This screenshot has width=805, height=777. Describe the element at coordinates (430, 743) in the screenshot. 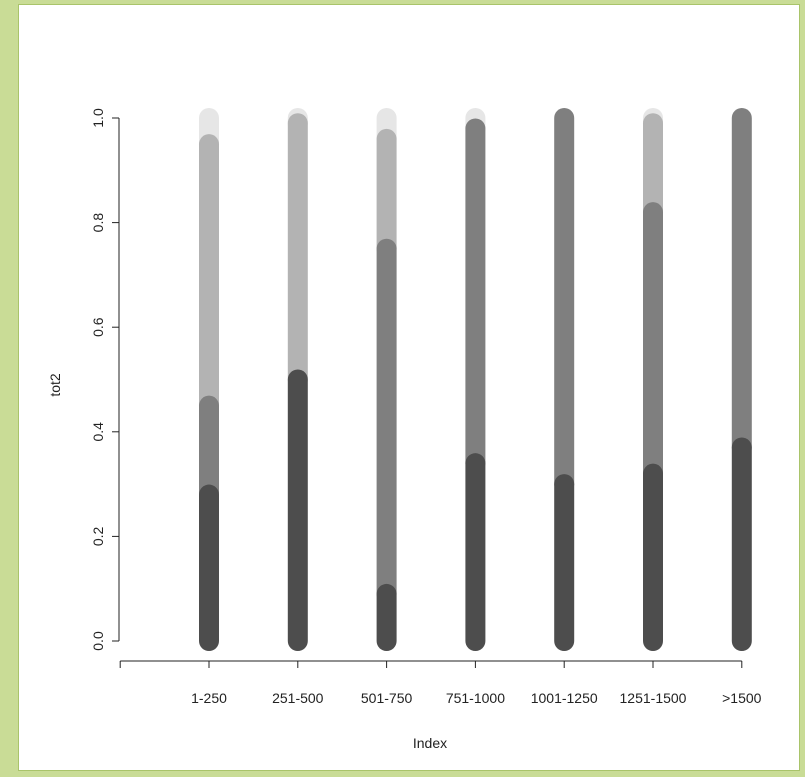

I see `x-axis-title: Index` at that location.